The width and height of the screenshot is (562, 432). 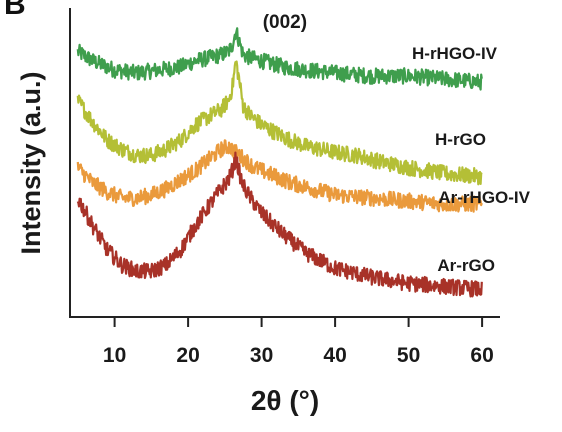 I want to click on series-label-ar-rhgo-iv: Ar-rHGO-IV, so click(x=484, y=197).